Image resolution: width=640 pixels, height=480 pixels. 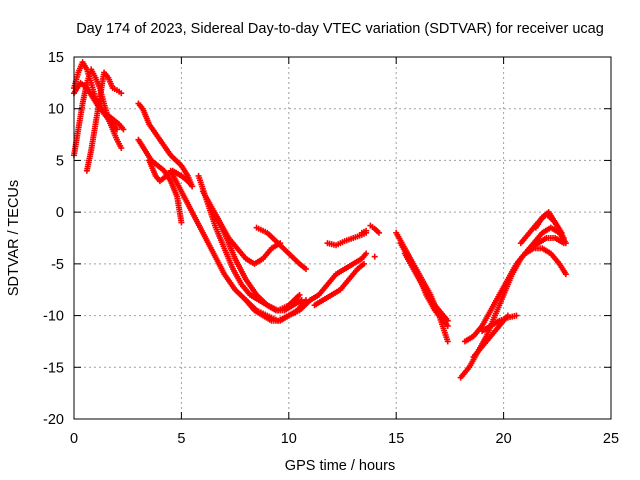 I want to click on x-tick-label: 5, so click(x=181, y=439).